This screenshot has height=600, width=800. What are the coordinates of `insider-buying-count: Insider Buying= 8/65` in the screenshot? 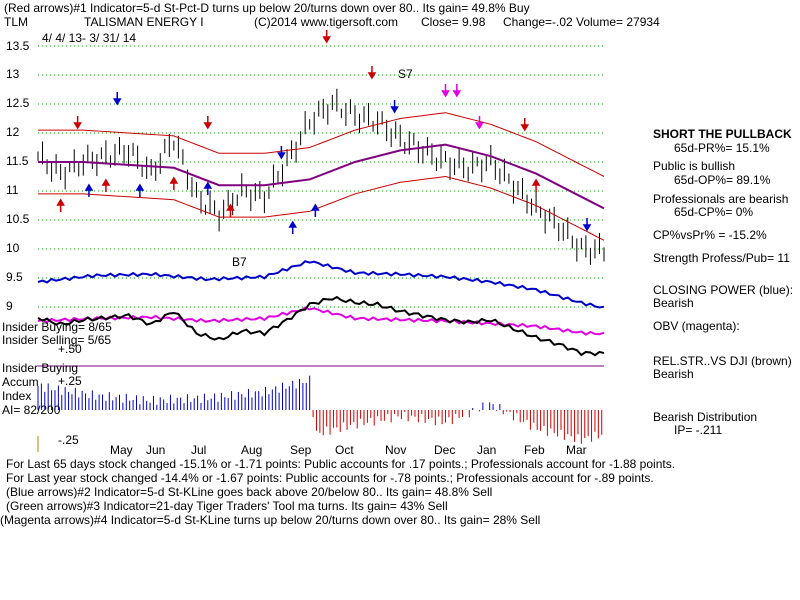 It's located at (57, 327).